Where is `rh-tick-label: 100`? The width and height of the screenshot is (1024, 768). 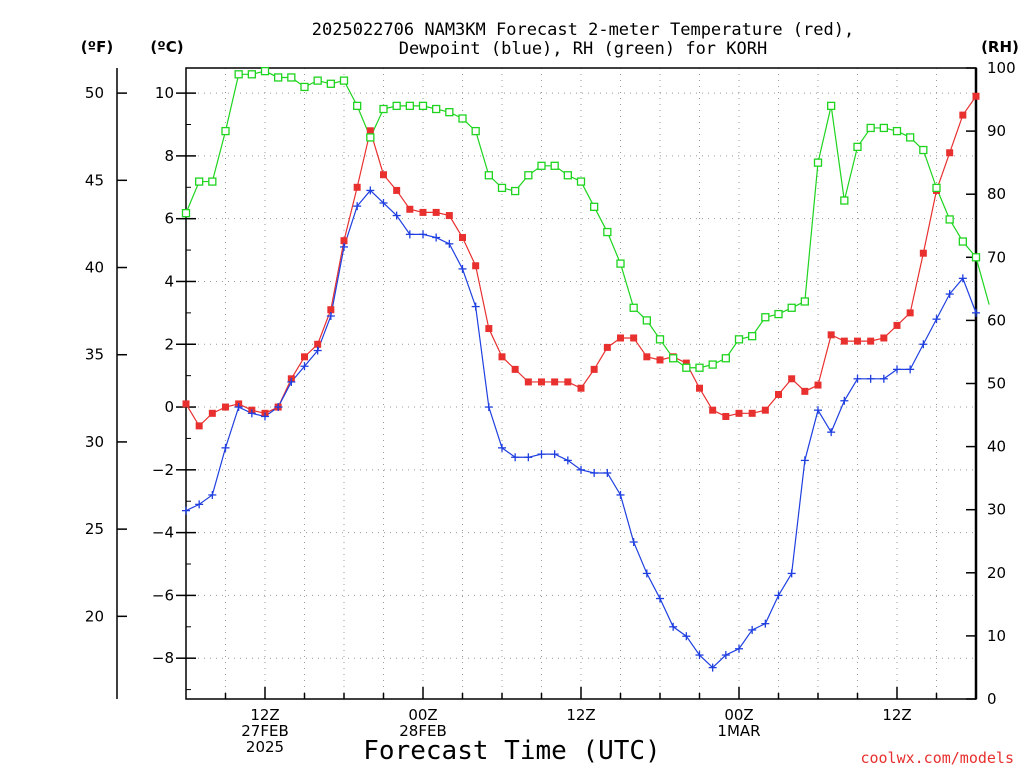
rh-tick-label: 100 is located at coordinates (1001, 68).